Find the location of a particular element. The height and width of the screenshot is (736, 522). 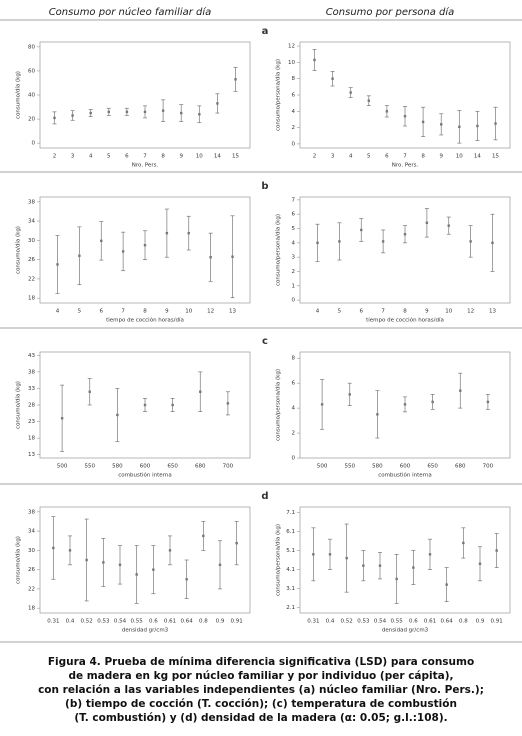

x-tick-label: 0.54 is located at coordinates (120, 622).